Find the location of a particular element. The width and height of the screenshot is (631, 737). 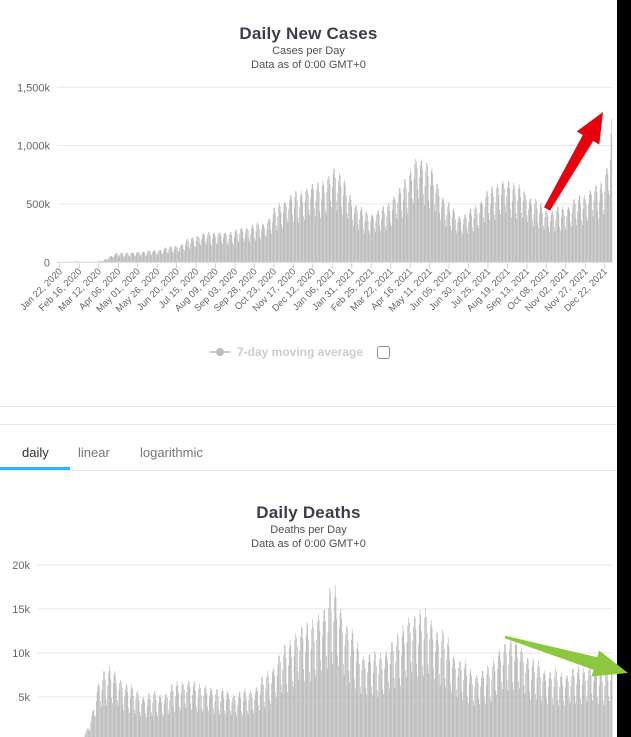

active-tab-underline is located at coordinates (35, 469).